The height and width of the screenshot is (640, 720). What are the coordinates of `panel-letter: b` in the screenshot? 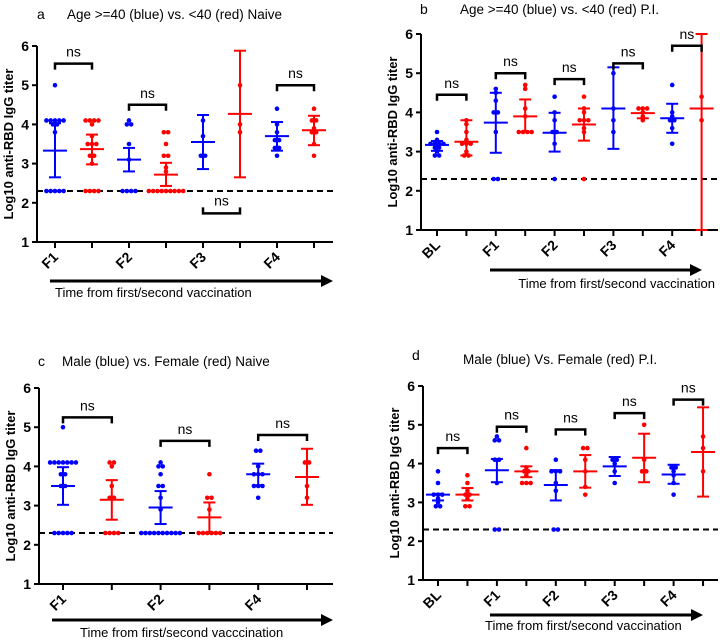 It's located at (424, 9).